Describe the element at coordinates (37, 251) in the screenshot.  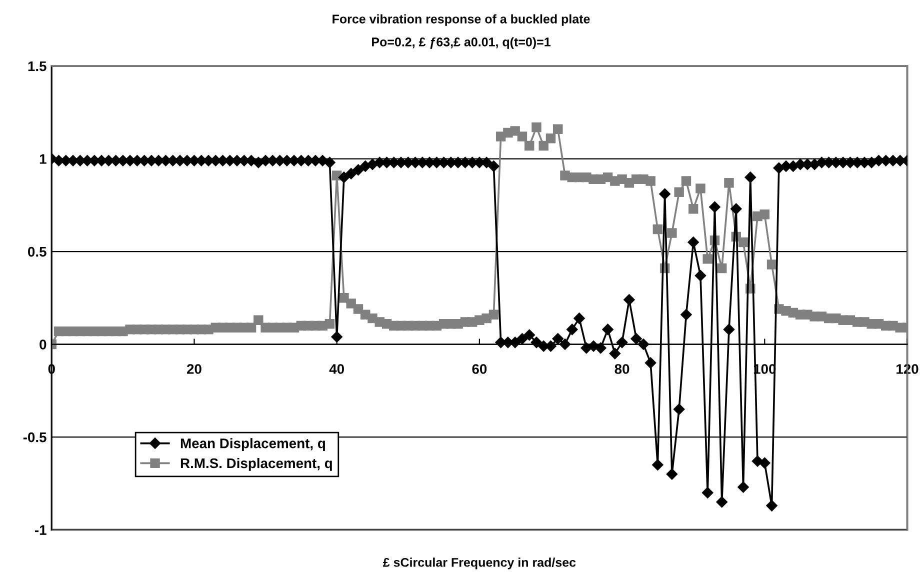
I see `y-tick-label: 0.5` at that location.